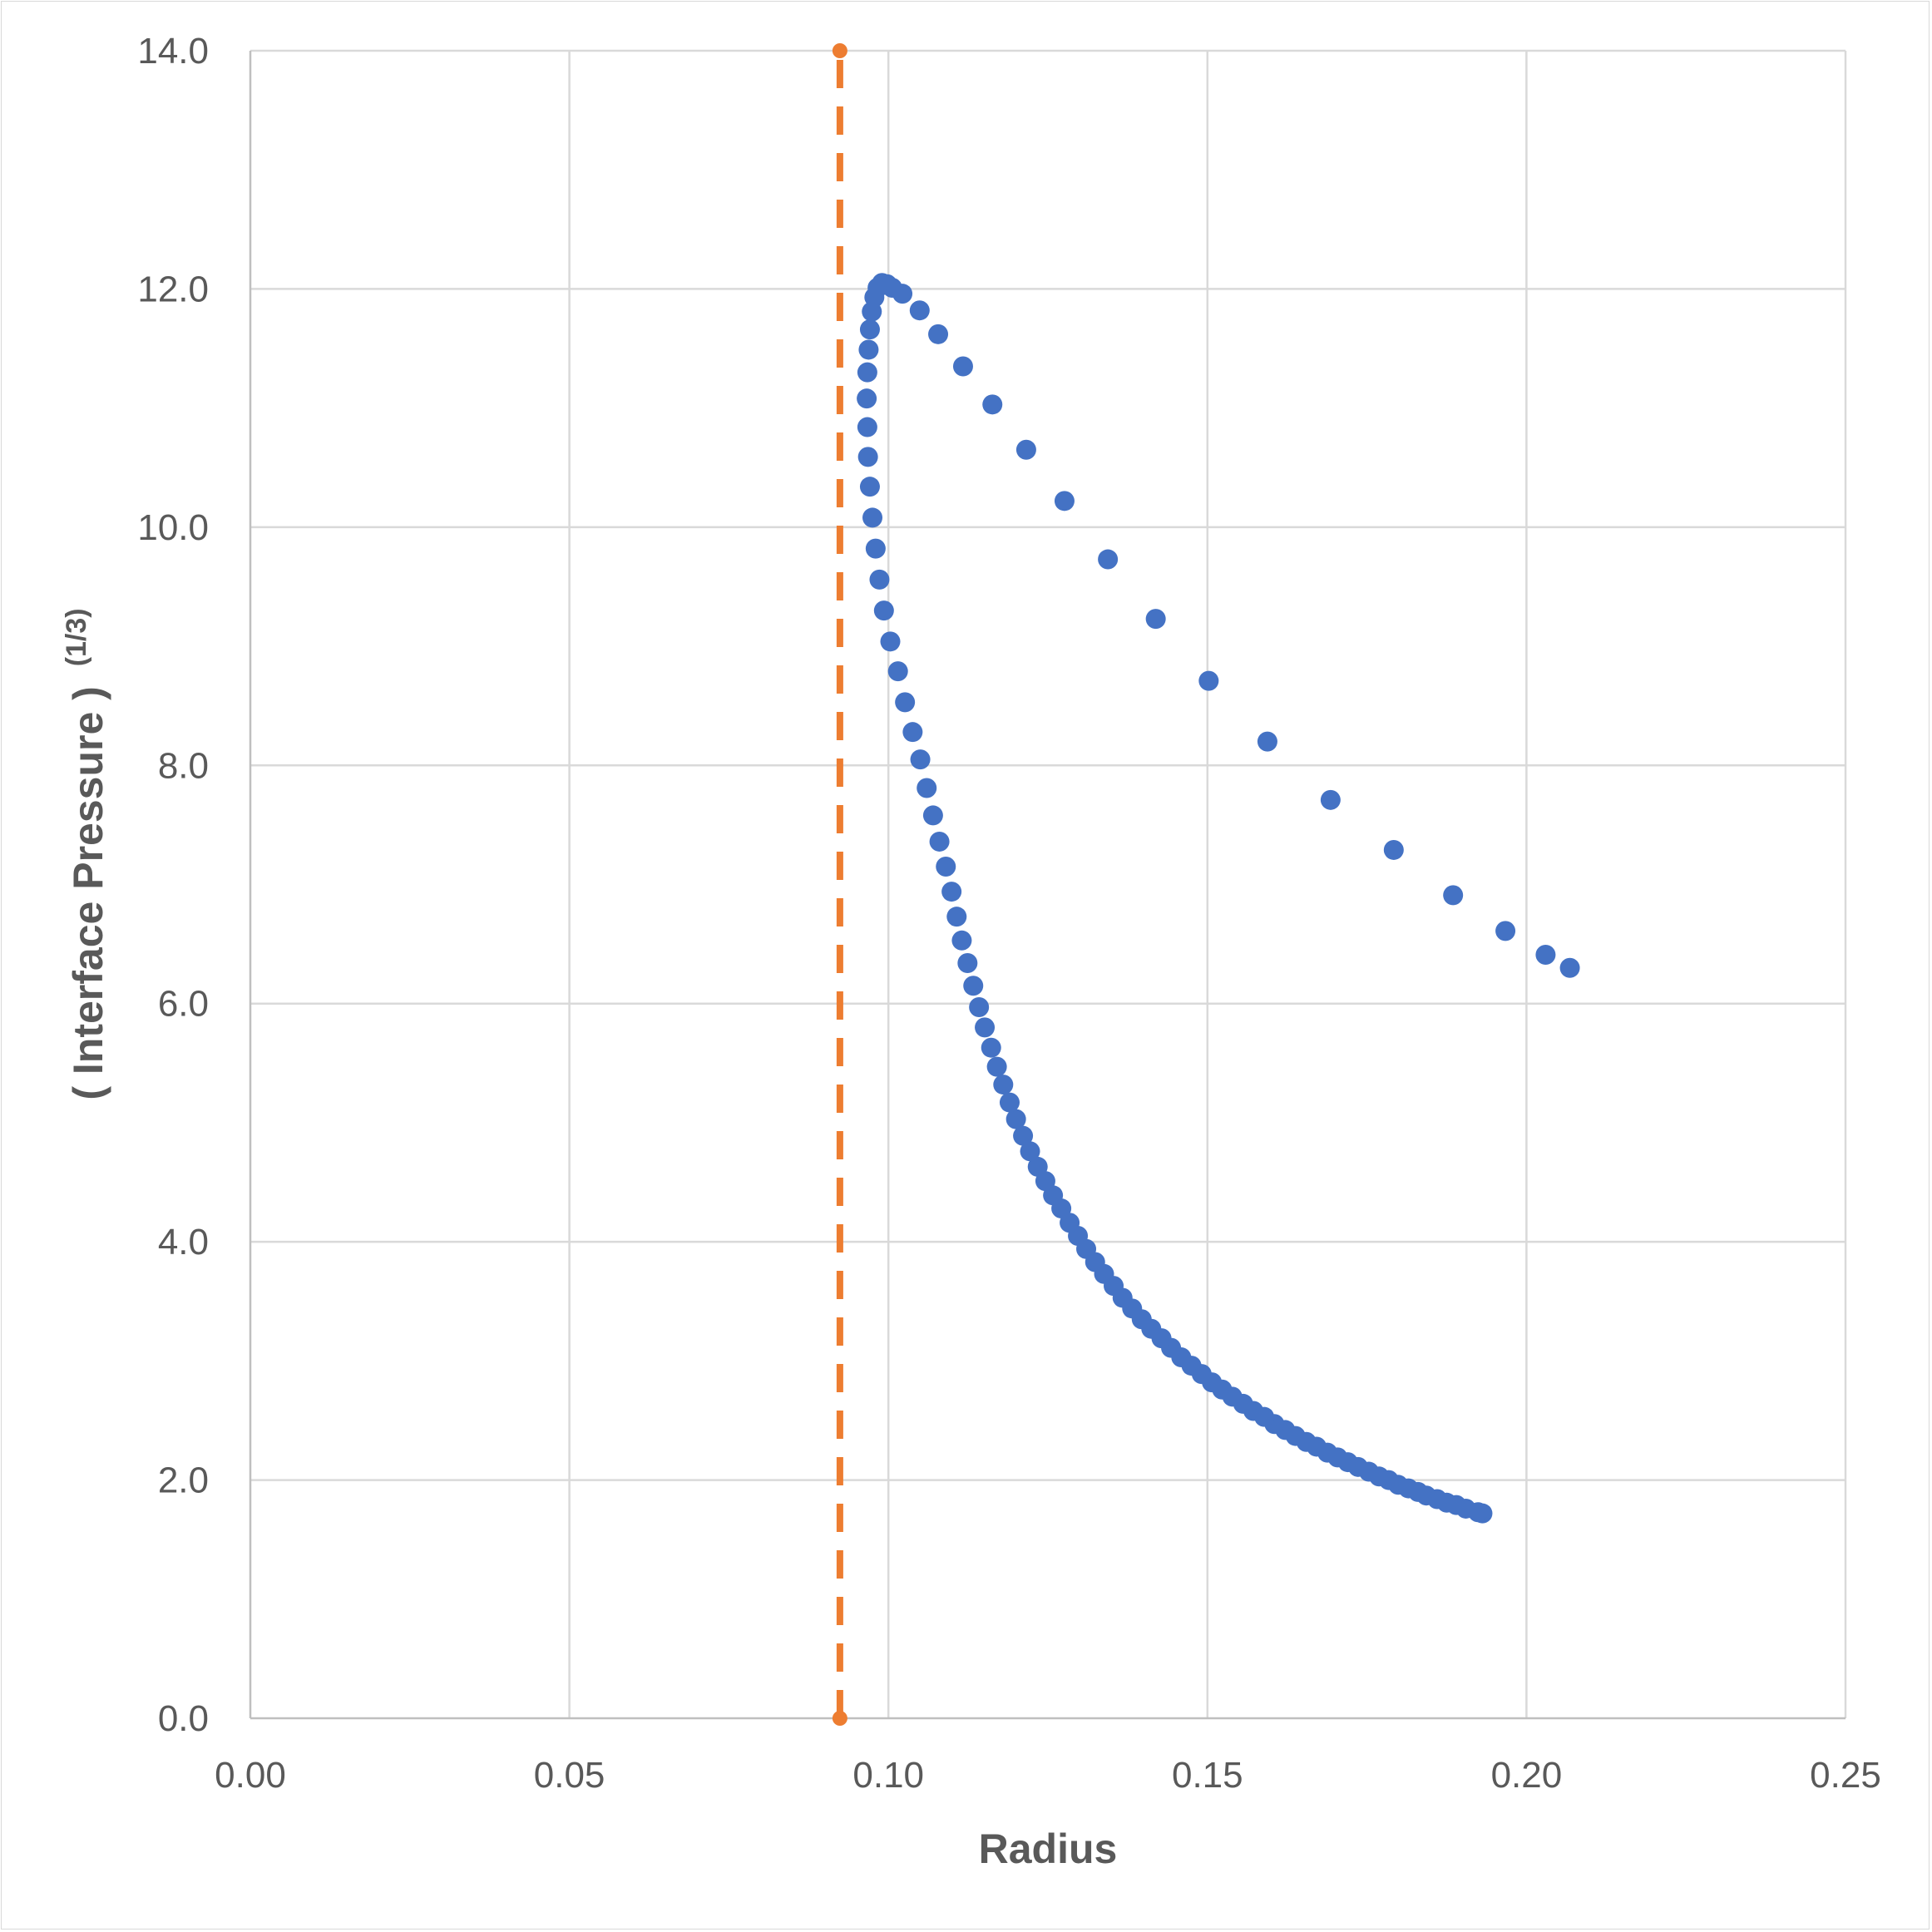  Describe the element at coordinates (173, 527) in the screenshot. I see `y-tick-label: 10.0` at that location.